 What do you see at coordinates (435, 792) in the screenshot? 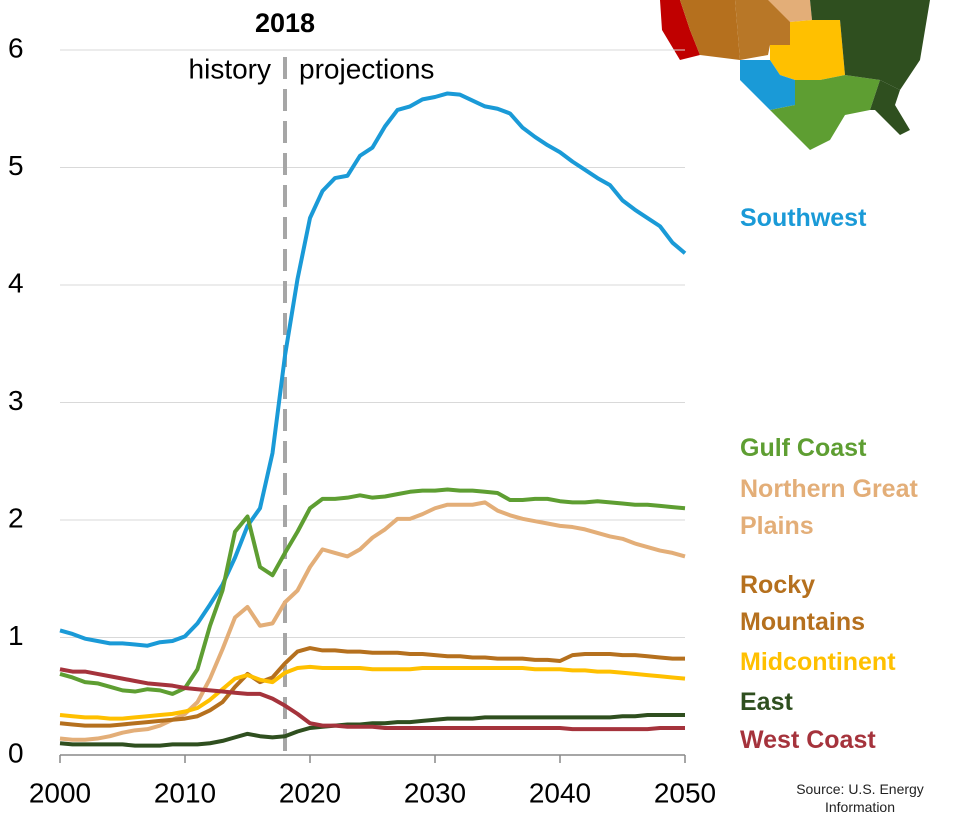
I see `x-tick-label: 2030` at bounding box center [435, 792].